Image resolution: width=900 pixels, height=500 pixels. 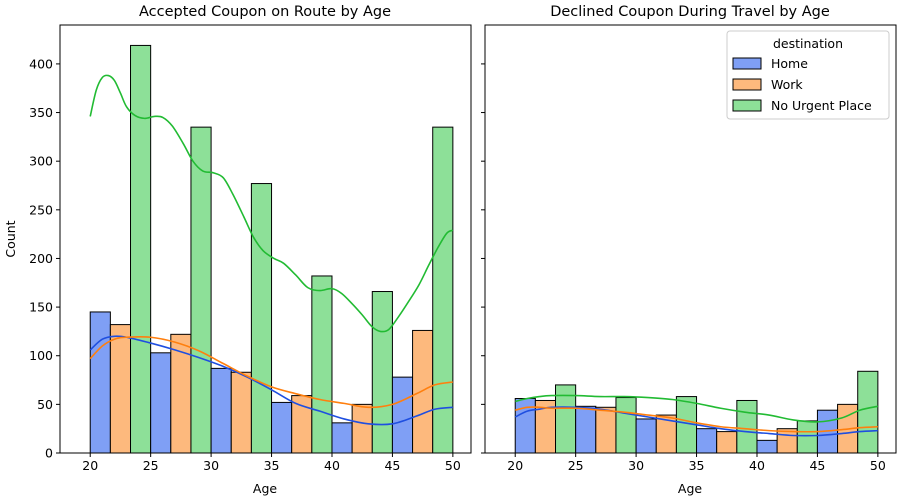 I want to click on legend-swatch-home, so click(x=747, y=63).